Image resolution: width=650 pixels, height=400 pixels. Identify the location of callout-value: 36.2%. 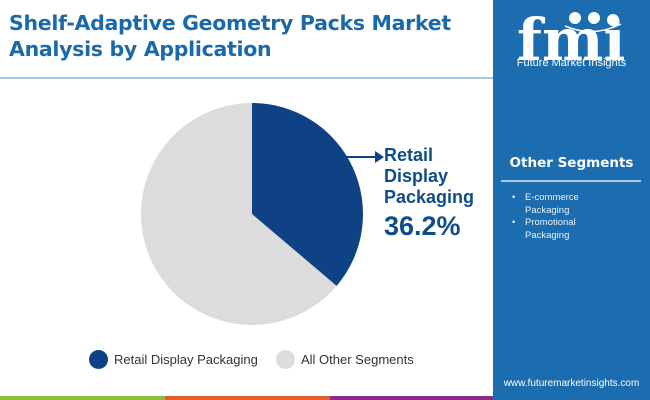
(422, 226).